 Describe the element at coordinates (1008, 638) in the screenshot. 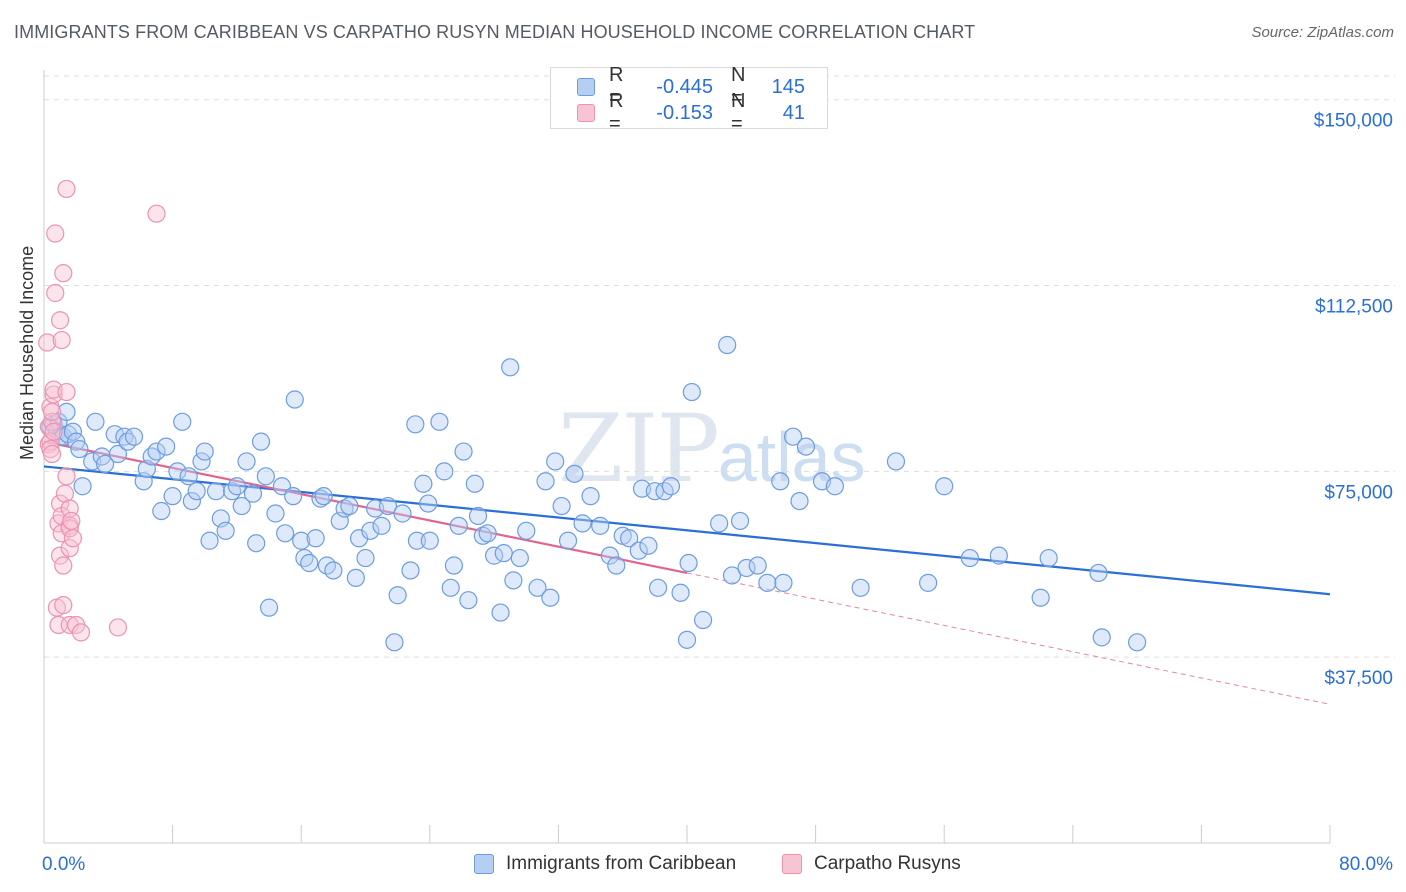

I see `rusyn-trend-extension` at that location.